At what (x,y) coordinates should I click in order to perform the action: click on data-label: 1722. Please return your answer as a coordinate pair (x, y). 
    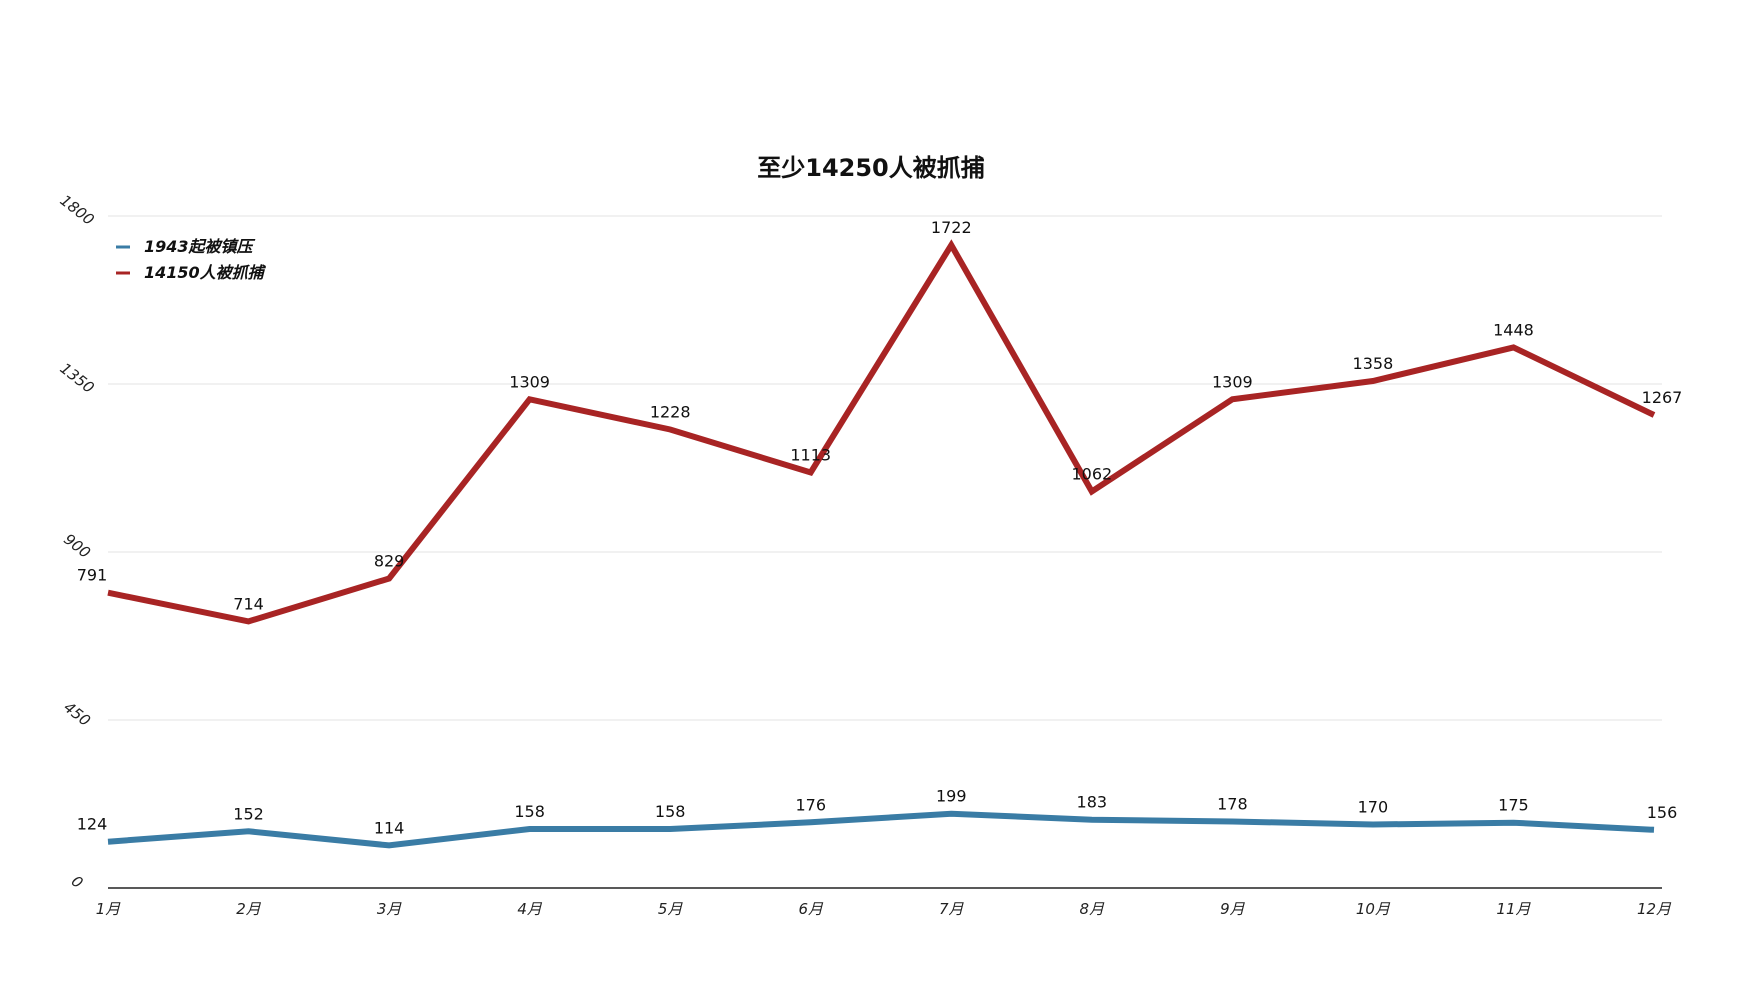
    Looking at the image, I should click on (951, 227).